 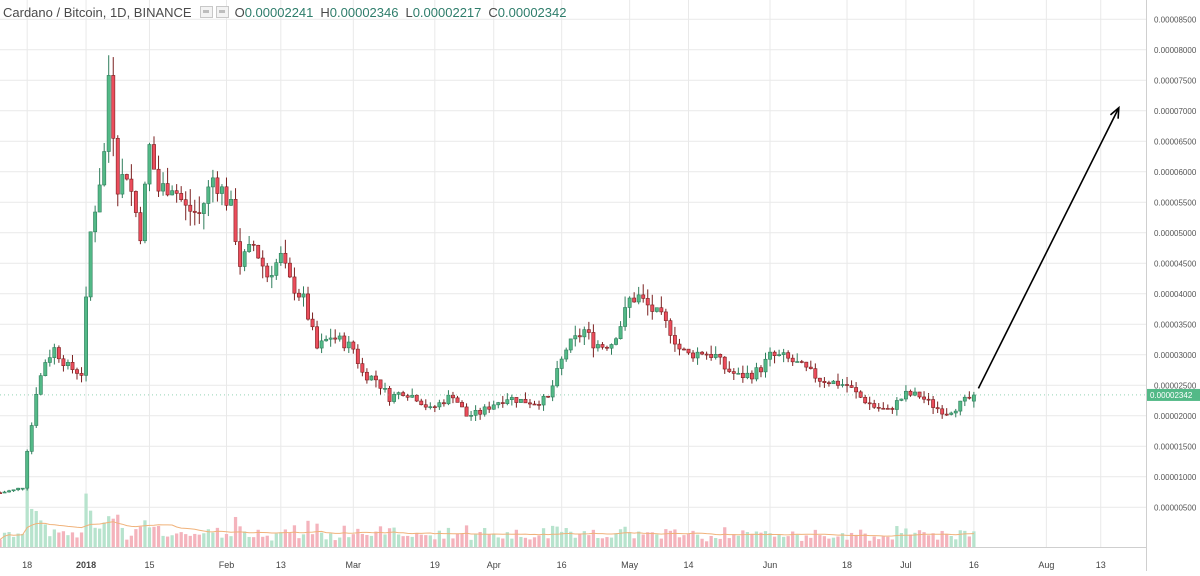 What do you see at coordinates (1175, 446) in the screenshot?
I see `price-tick-label: 0.00001500` at bounding box center [1175, 446].